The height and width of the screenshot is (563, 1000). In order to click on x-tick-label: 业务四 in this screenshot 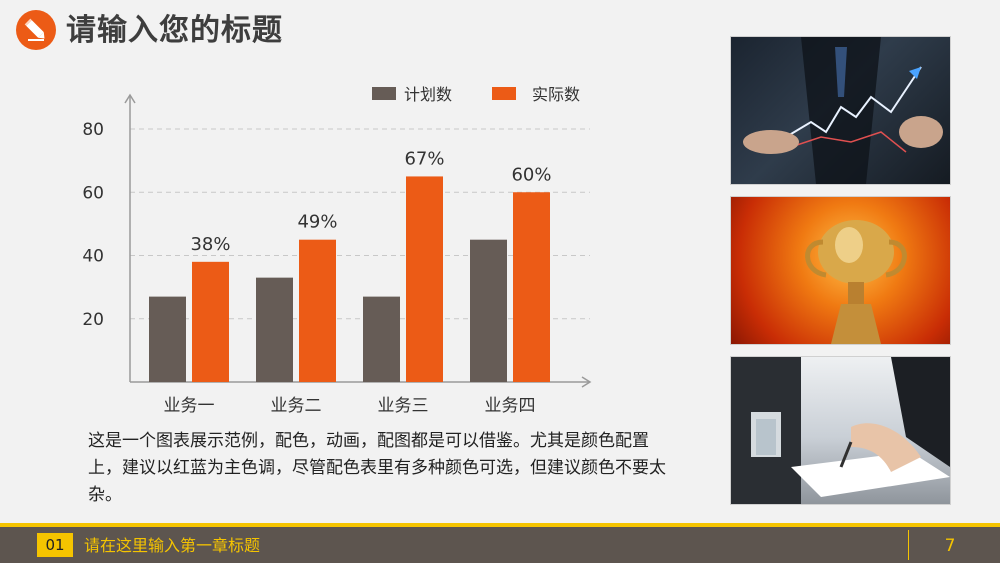, I will do `click(510, 406)`.